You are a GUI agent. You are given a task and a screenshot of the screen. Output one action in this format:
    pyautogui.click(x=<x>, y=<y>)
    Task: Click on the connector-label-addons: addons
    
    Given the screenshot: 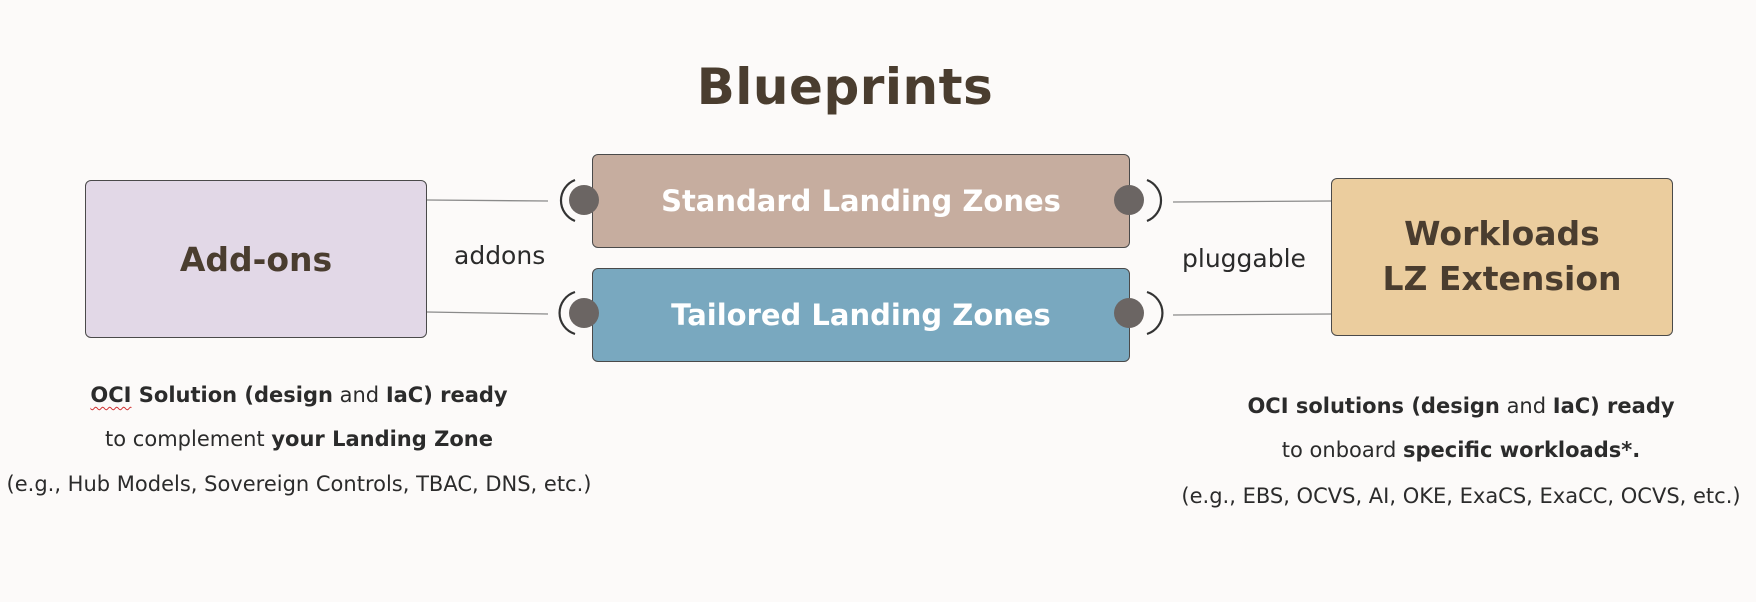 What is the action you would take?
    pyautogui.click(x=500, y=255)
    